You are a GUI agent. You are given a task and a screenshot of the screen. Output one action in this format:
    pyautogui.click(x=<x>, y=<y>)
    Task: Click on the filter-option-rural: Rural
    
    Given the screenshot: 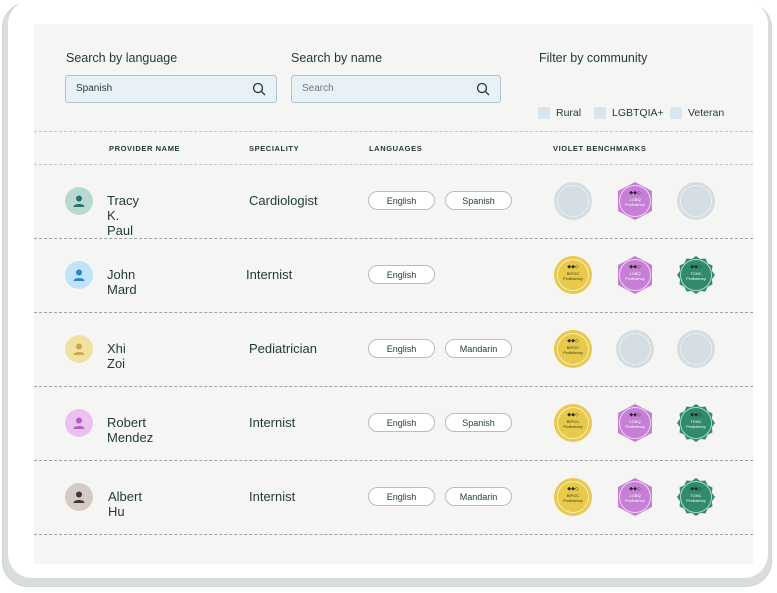 What is the action you would take?
    pyautogui.click(x=559, y=113)
    